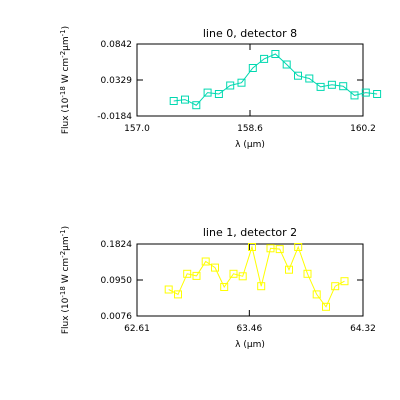 This screenshot has width=400, height=400. Describe the element at coordinates (137, 129) in the screenshot. I see `x-tick-label: 157.0` at that location.